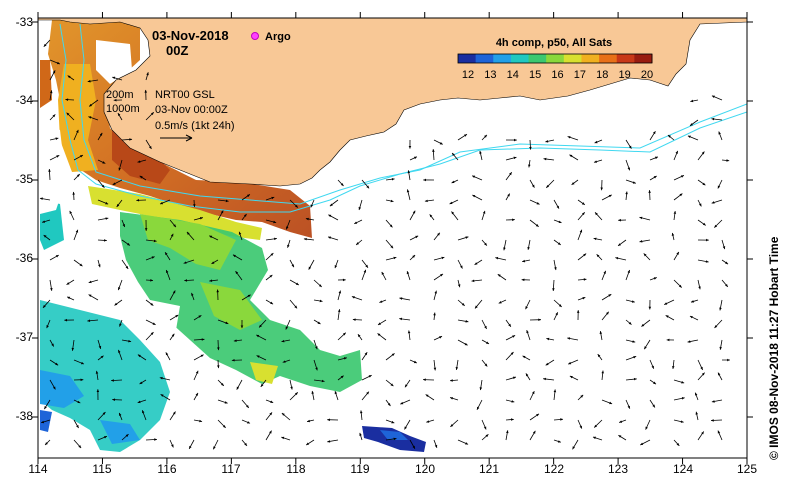  I want to click on y-tick-label: -35, so click(25, 179).